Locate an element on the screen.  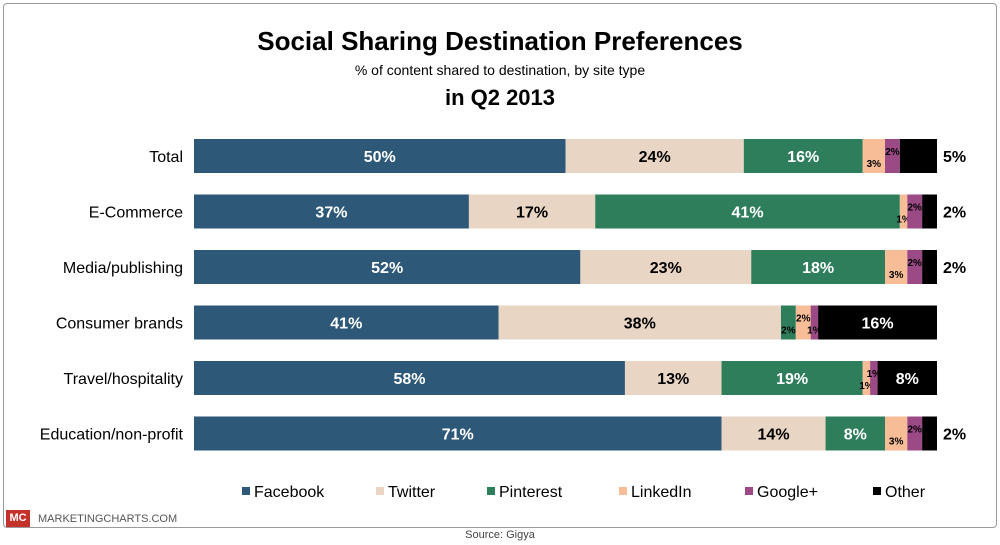
legend-label-google: Google+ is located at coordinates (787, 492).